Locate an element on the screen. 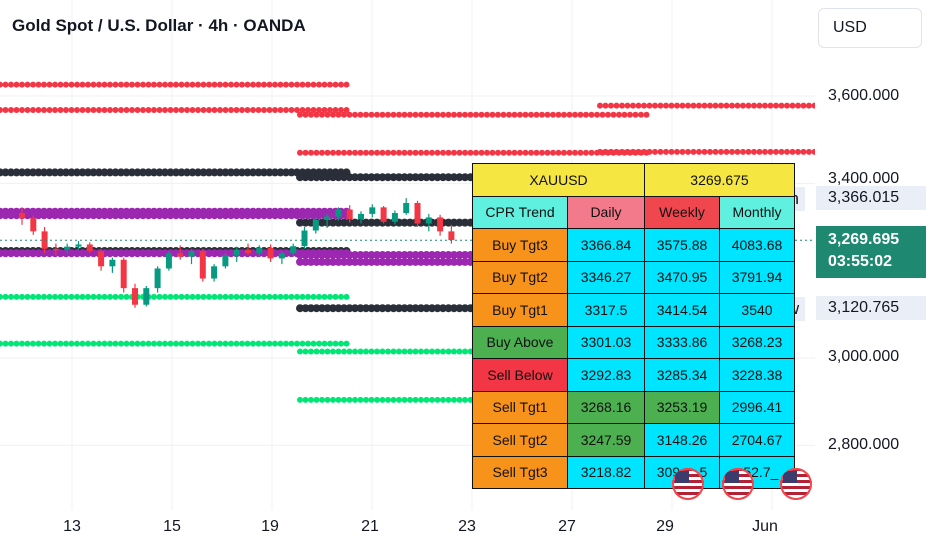  table-row: Sell Below 3292.83 3285.34 3228.38 is located at coordinates (633, 375).